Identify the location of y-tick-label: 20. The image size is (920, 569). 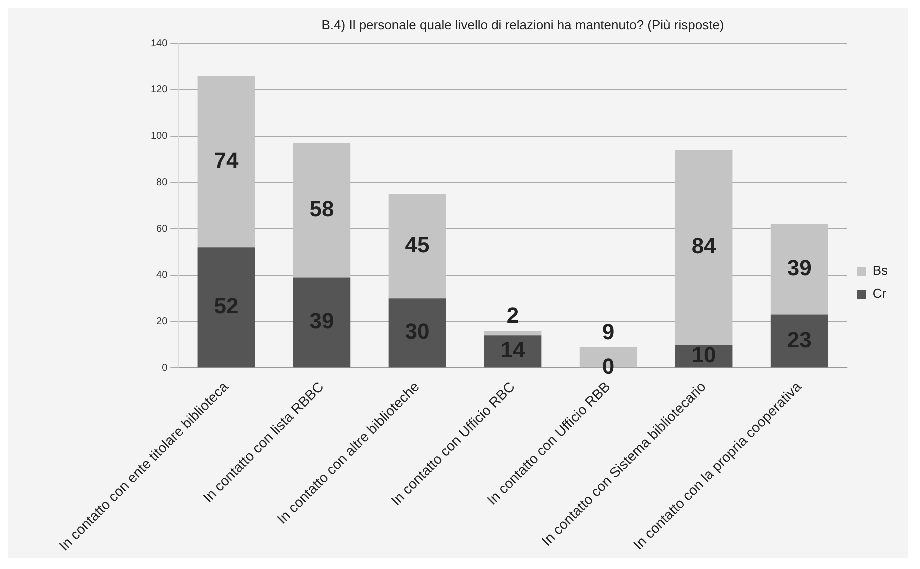
(162, 322).